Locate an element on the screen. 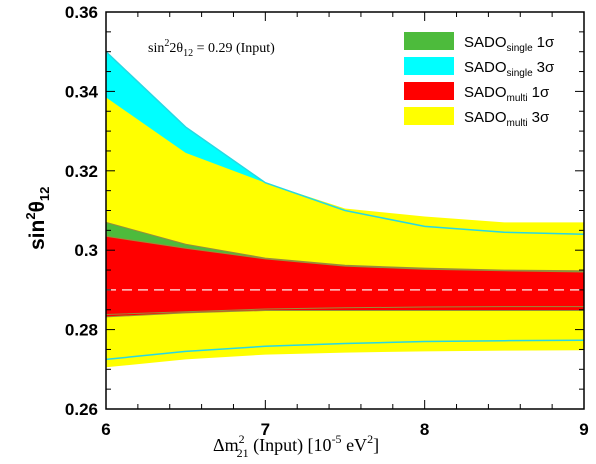 The height and width of the screenshot is (464, 596). legend-label-multi3: SADOmulti 3σ is located at coordinates (507, 119).